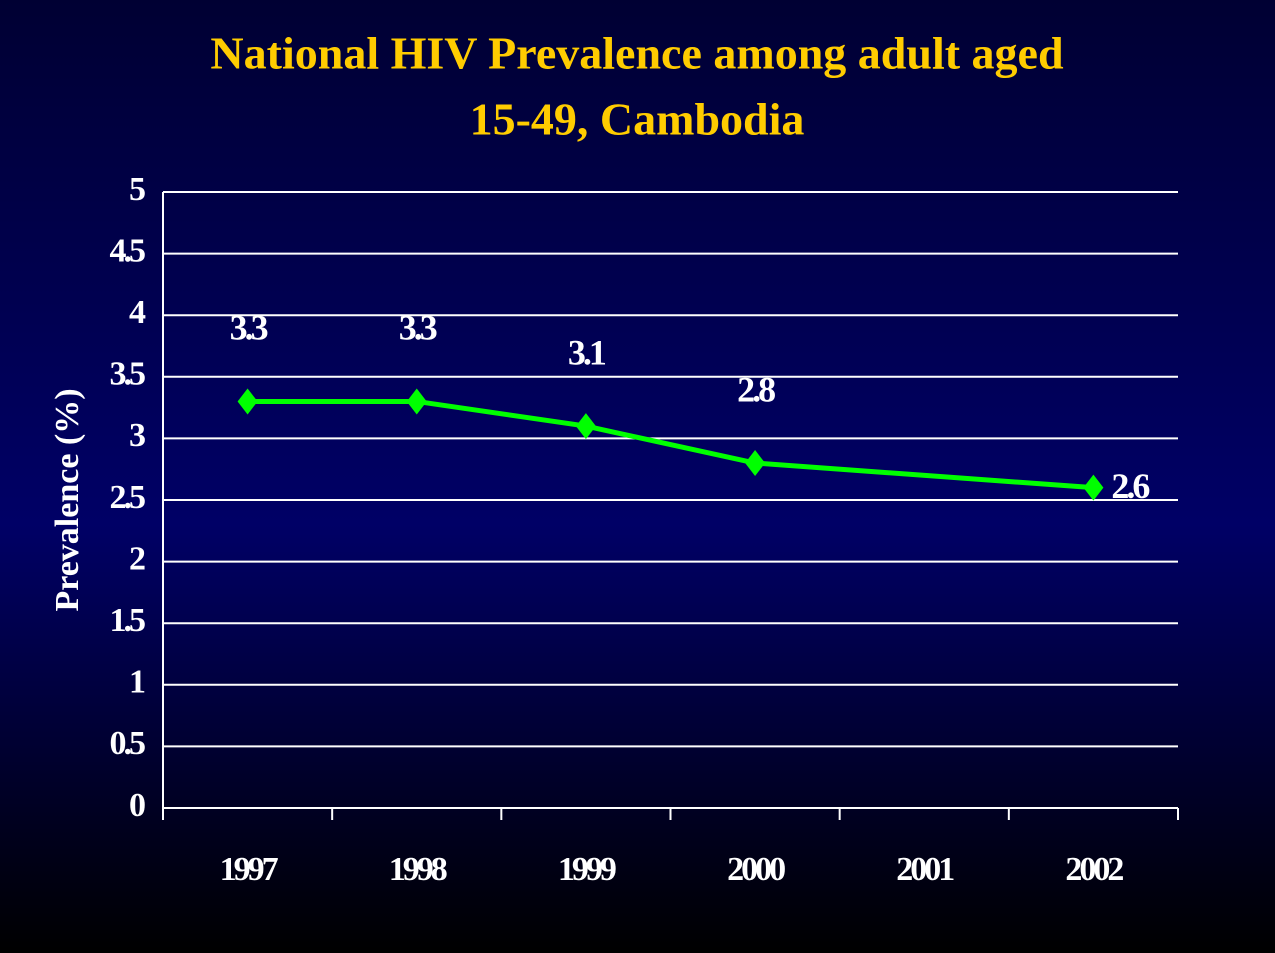 Image resolution: width=1275 pixels, height=953 pixels. I want to click on data-label: 3.1, so click(587, 352).